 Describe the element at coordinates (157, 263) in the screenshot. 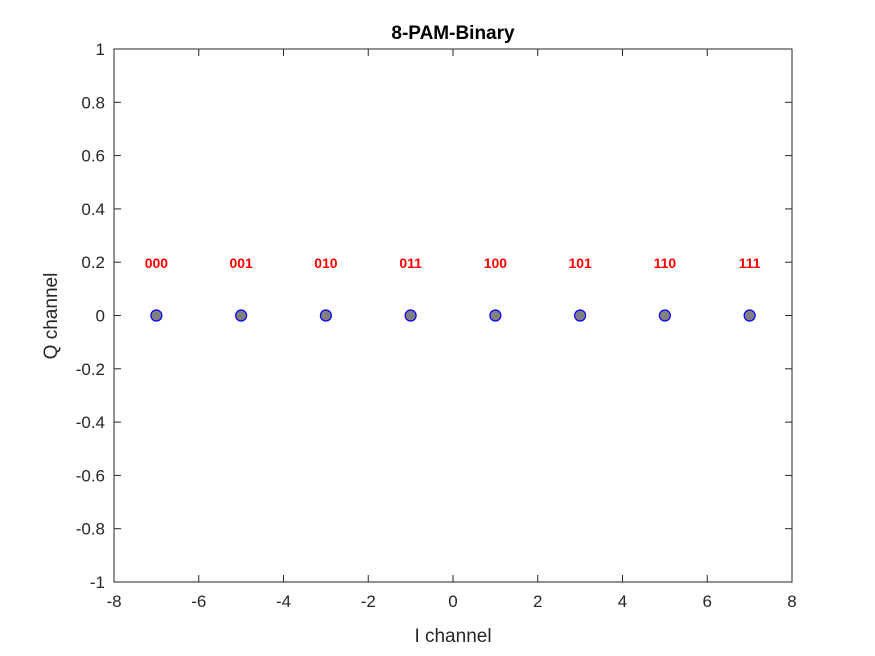

I see `data-point-label: 000` at that location.